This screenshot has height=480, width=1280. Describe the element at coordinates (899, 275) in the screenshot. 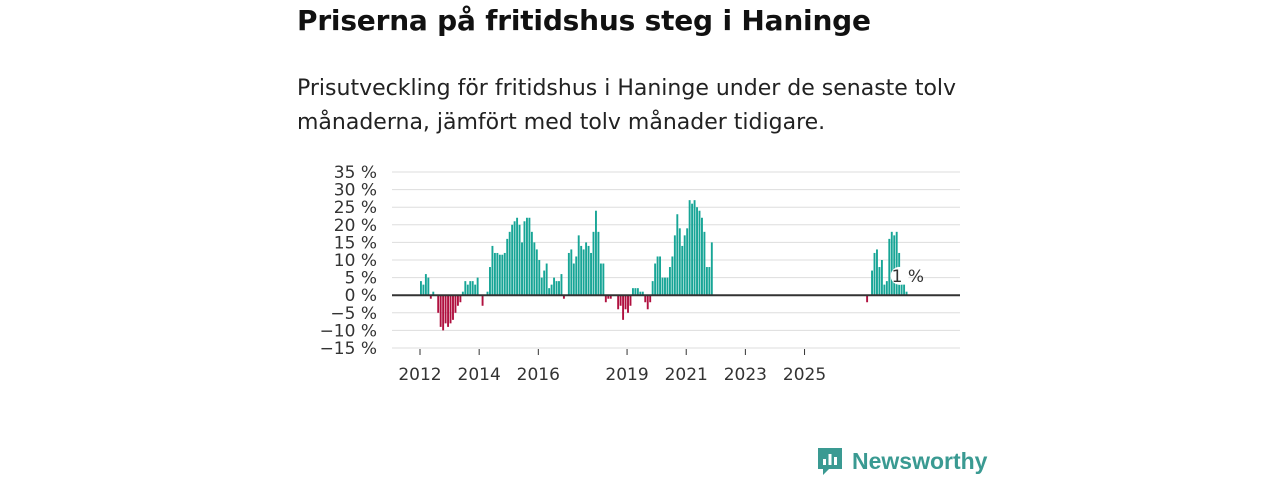

I see `last-value-marker` at that location.